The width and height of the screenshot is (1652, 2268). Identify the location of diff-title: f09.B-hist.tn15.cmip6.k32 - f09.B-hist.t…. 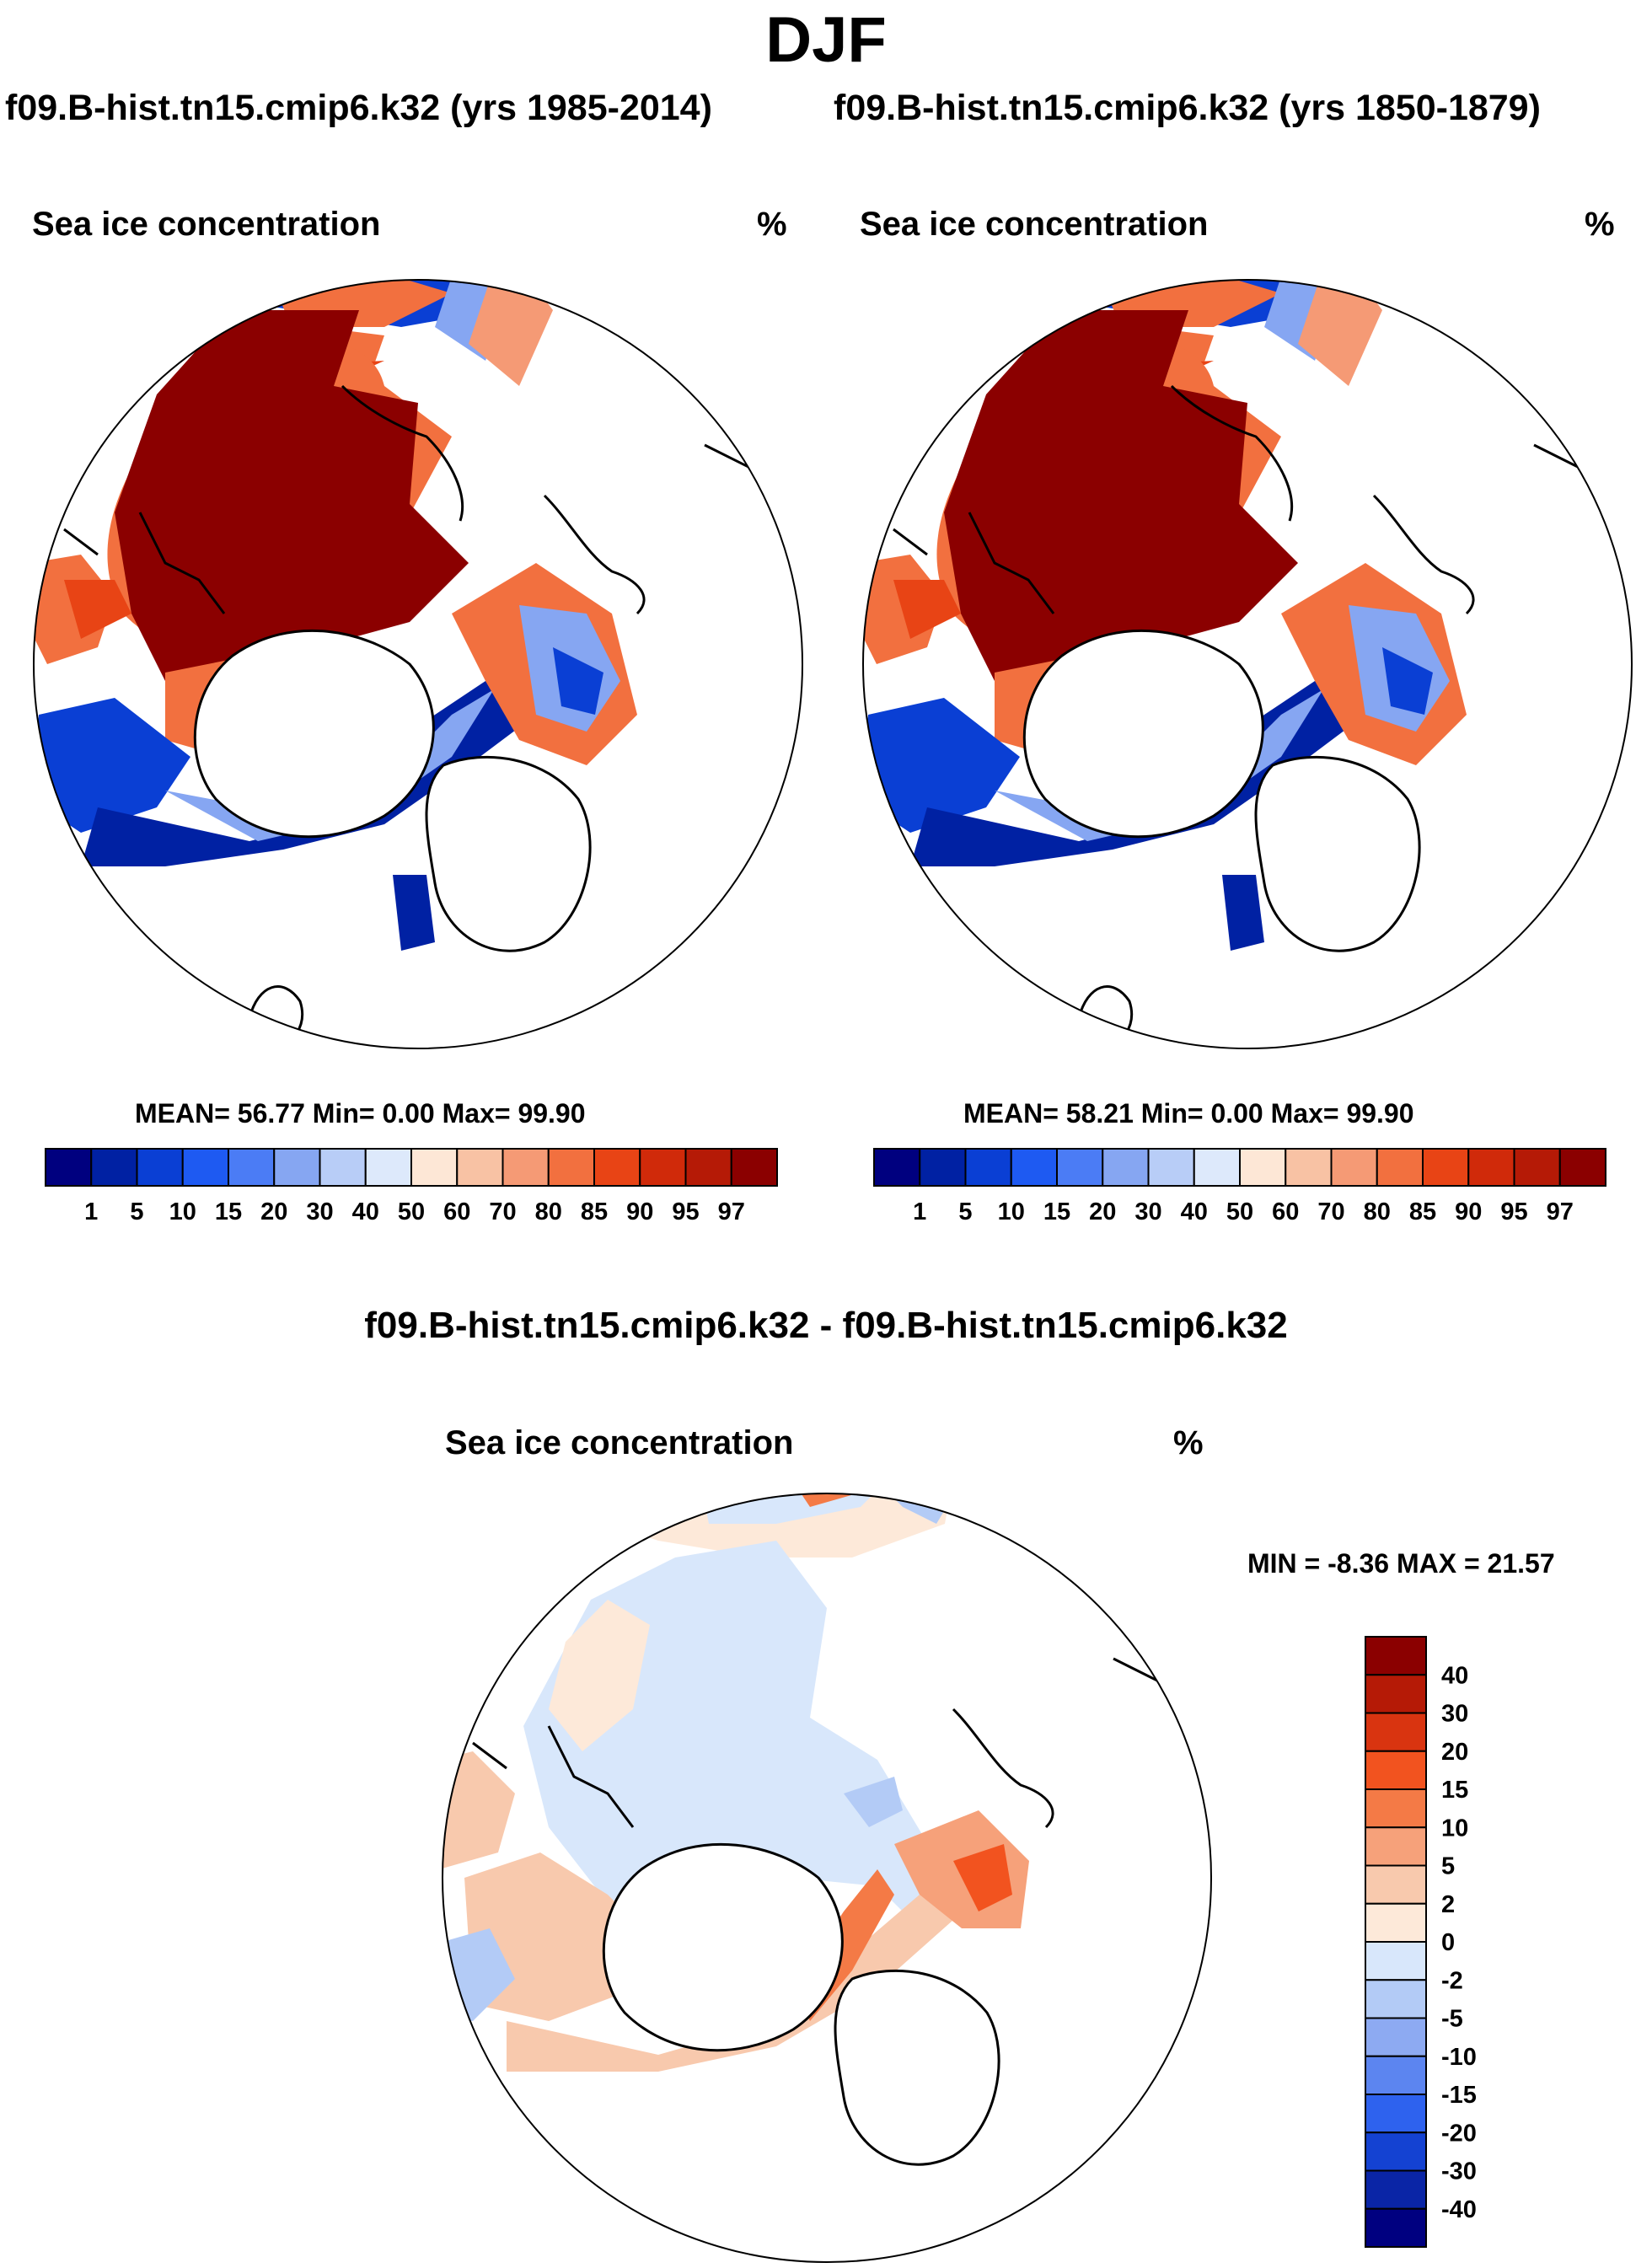
(826, 1325).